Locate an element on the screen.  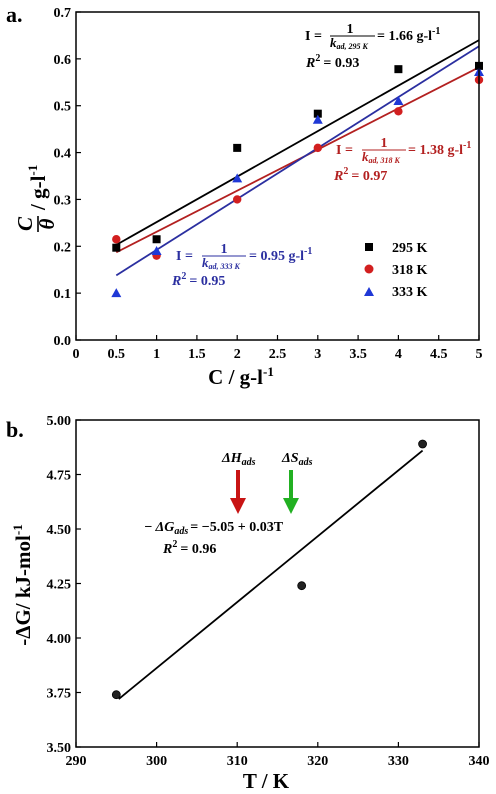
x-tick-label: 2 is located at coordinates (237, 354).